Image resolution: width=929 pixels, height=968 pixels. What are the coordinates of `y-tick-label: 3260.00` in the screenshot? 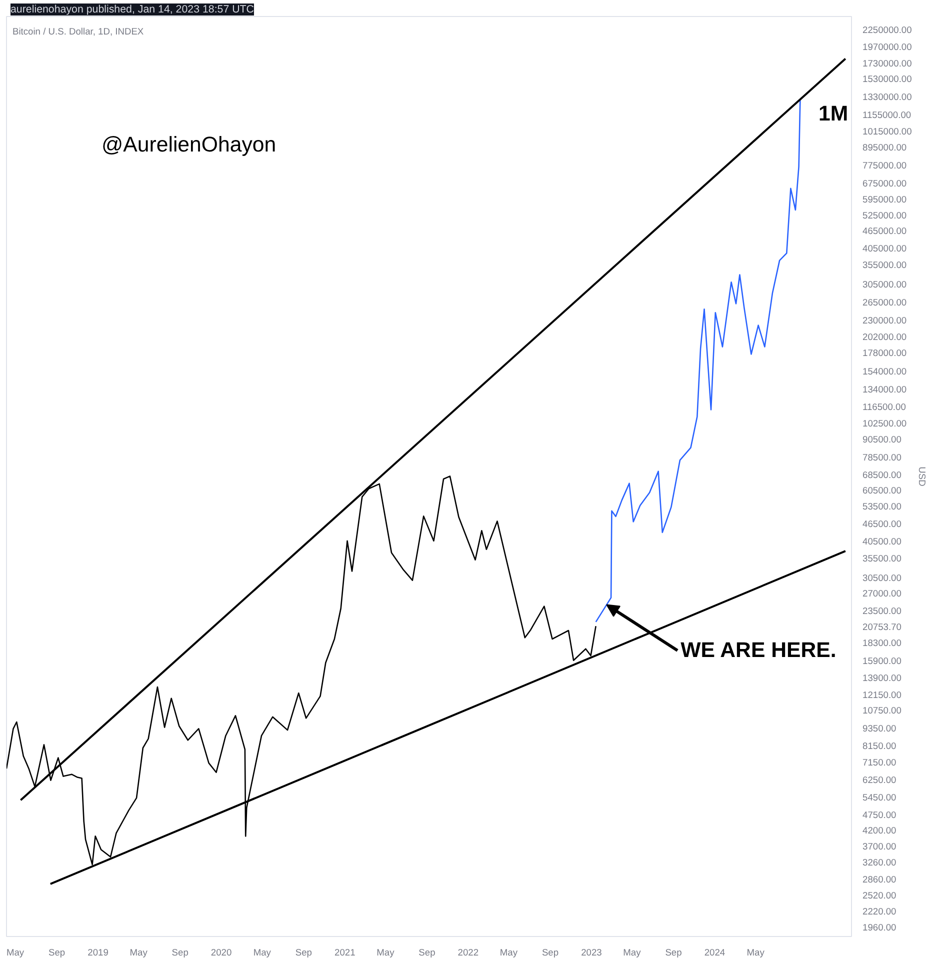 It's located at (879, 863).